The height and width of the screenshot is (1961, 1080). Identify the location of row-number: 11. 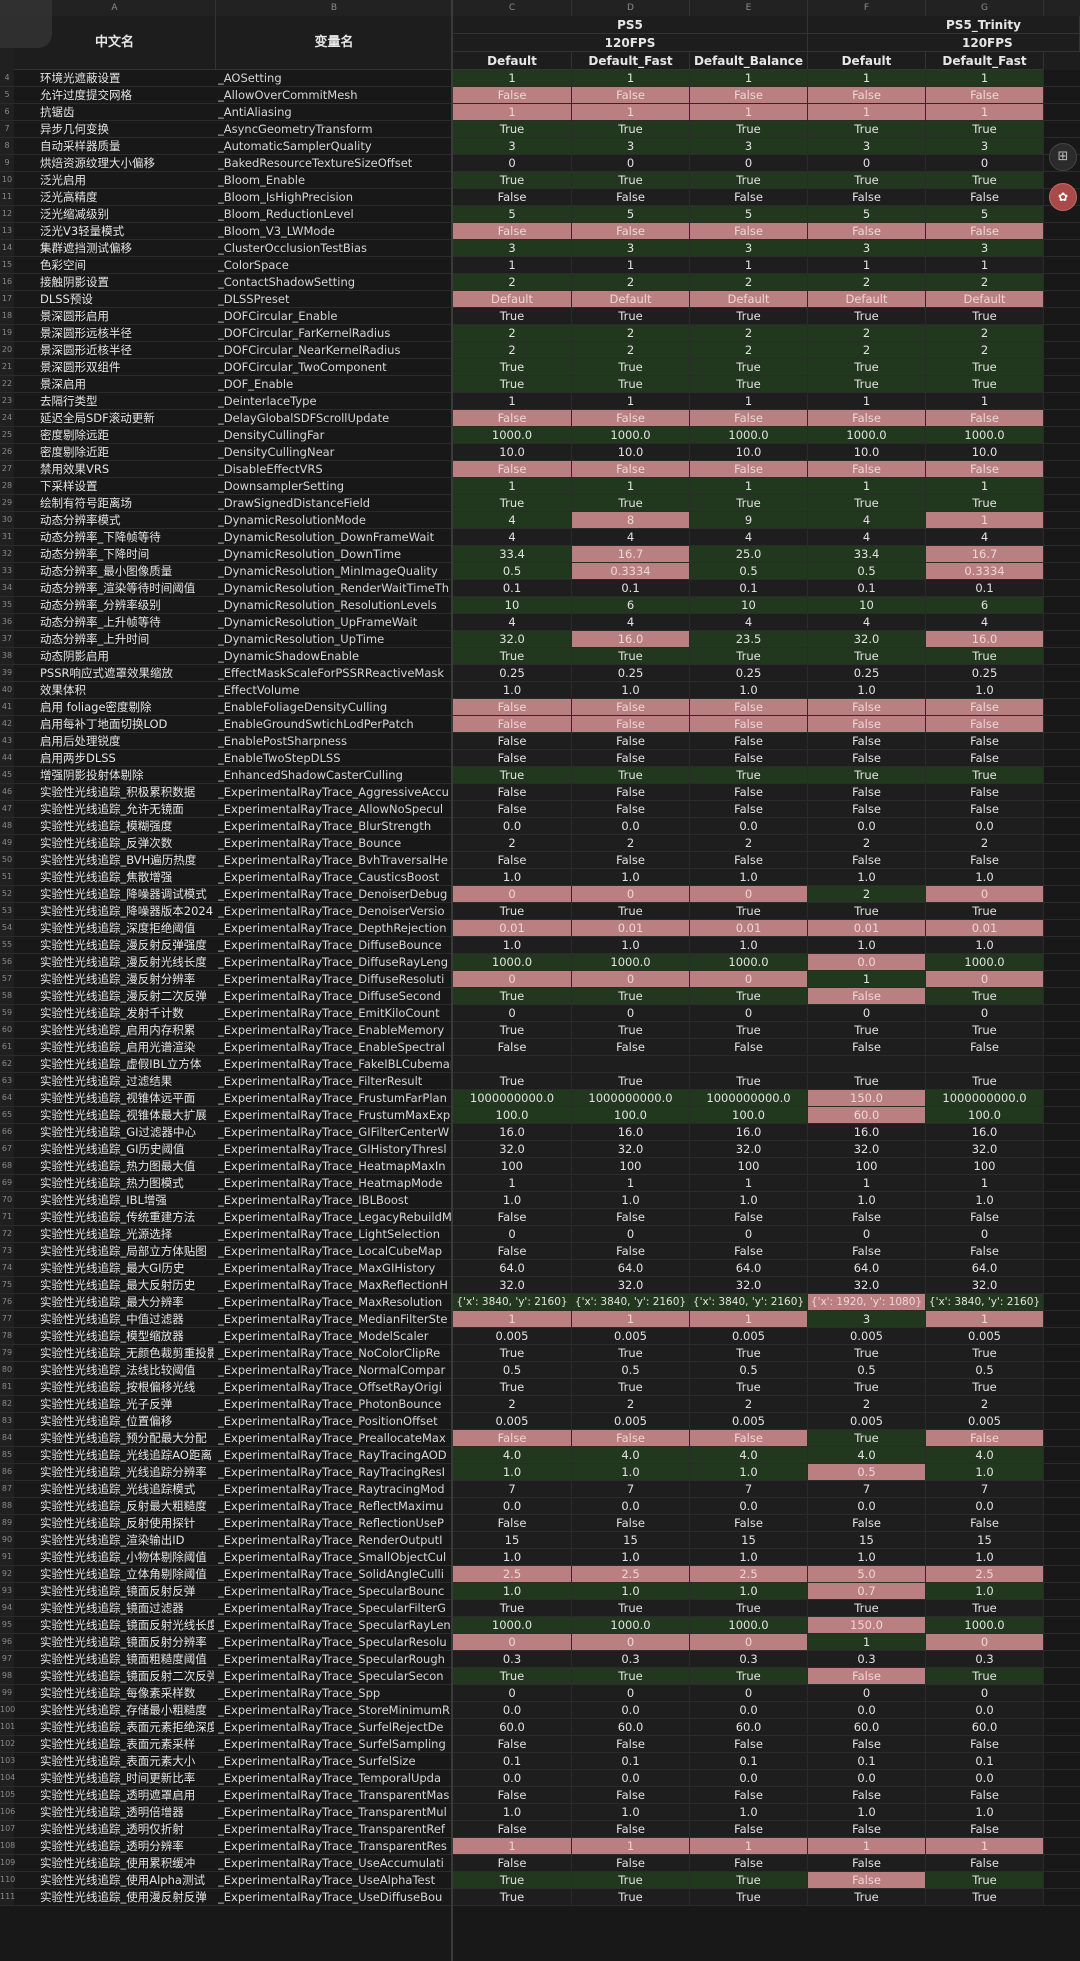
(7, 197).